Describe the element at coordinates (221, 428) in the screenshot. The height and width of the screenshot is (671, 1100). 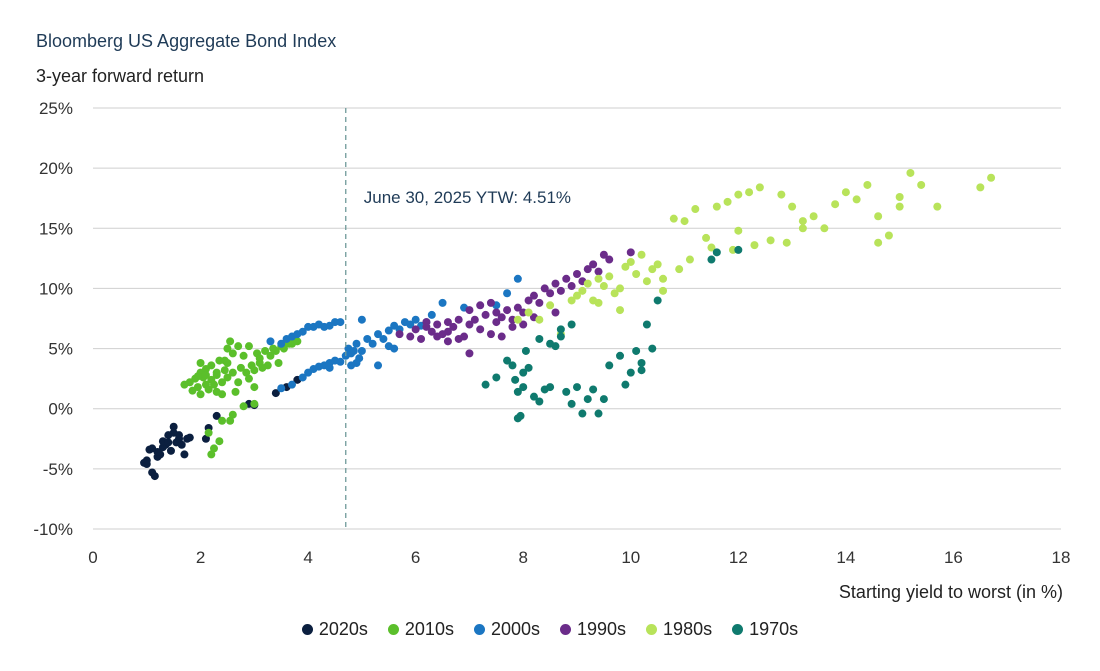
I see `series-2020s` at that location.